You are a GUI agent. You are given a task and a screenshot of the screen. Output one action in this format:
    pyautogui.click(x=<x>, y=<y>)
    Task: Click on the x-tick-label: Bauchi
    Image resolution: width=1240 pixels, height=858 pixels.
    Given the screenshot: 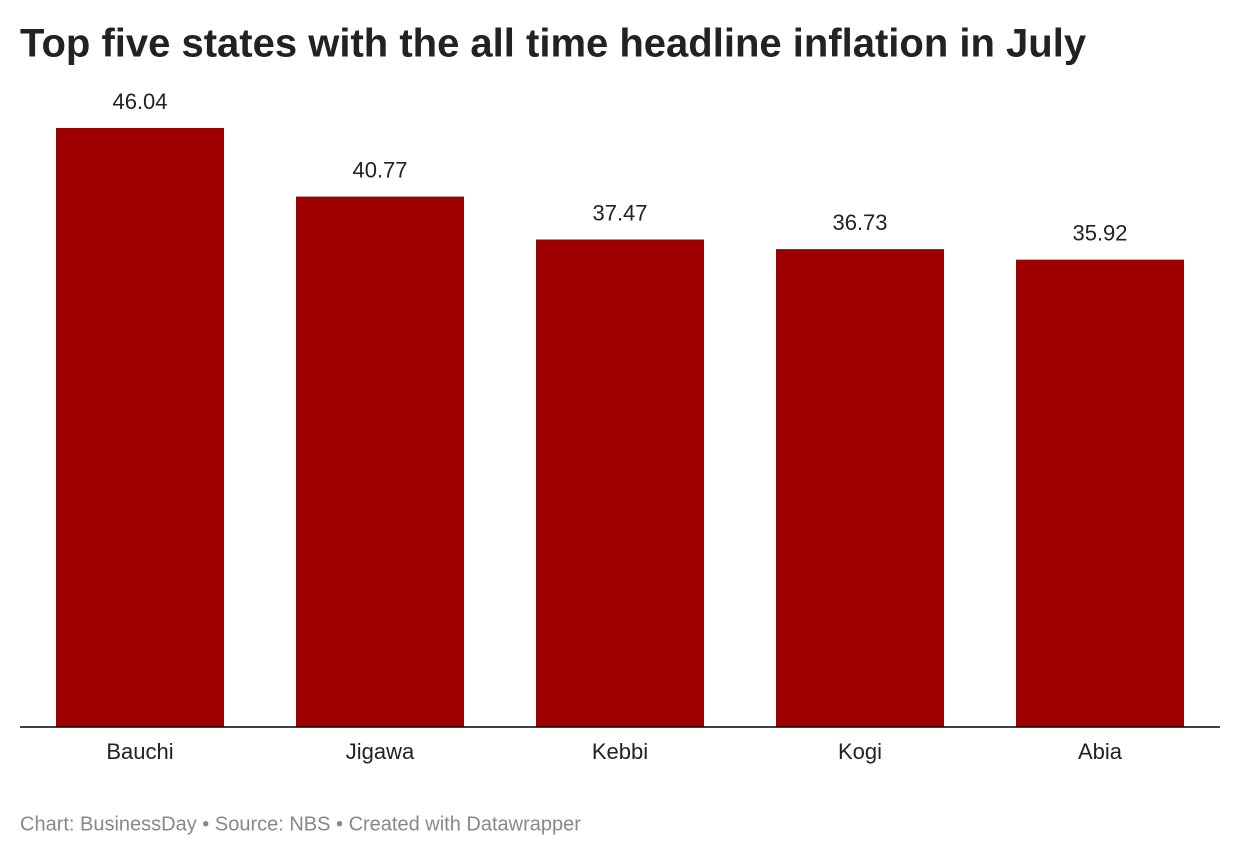 What is the action you would take?
    pyautogui.click(x=139, y=751)
    